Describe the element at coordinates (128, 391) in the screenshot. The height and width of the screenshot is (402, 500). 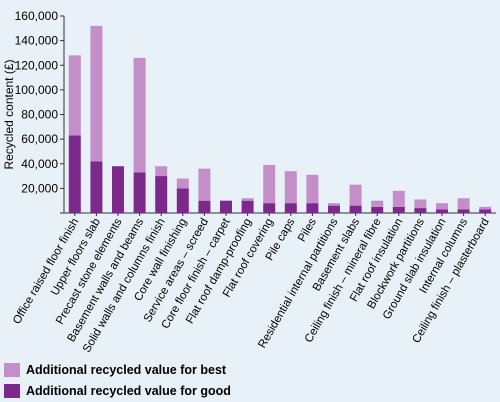
I see `legend-label-good: Additional recycled value for good` at that location.